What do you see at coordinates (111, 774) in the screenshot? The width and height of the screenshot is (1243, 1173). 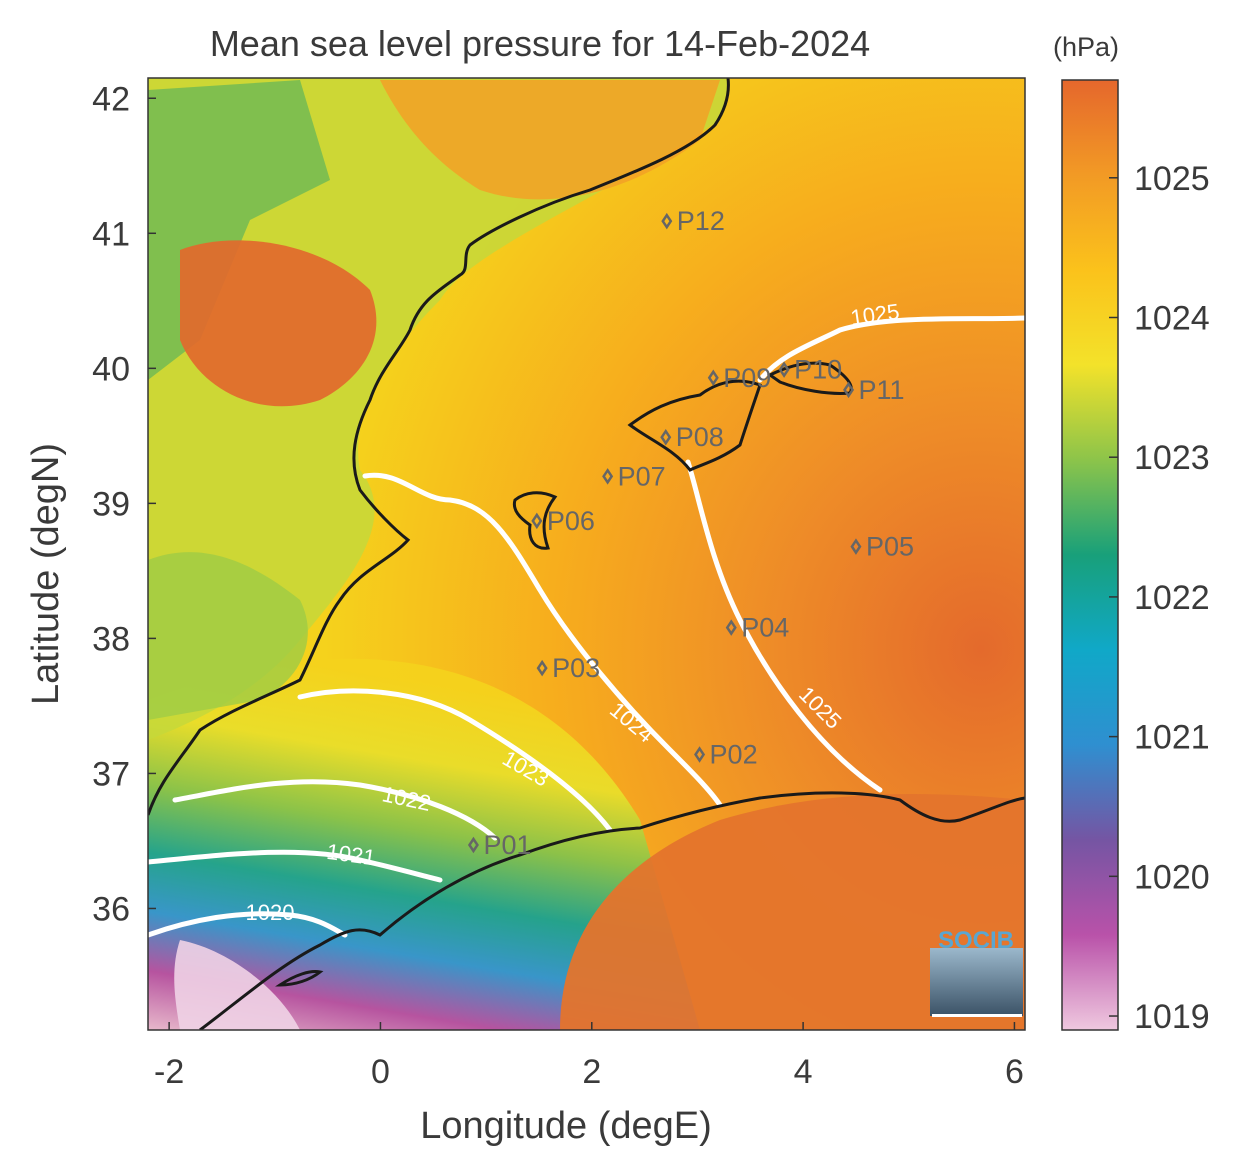 I see `y-tick-label: 37` at bounding box center [111, 774].